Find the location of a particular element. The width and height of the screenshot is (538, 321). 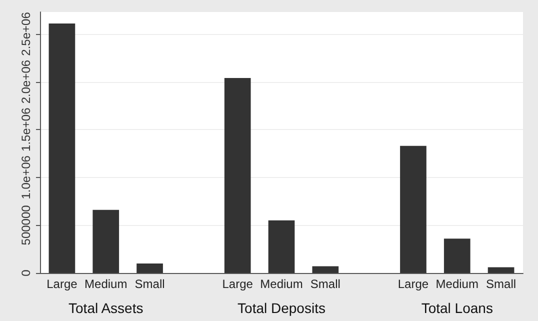

text: Total Loans is located at coordinates (457, 308).